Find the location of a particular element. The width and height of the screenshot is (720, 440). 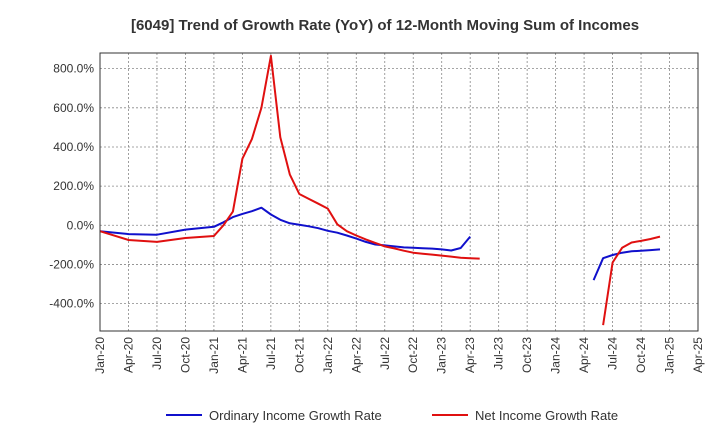

x-tick-label: Jan-20 is located at coordinates (100, 355).